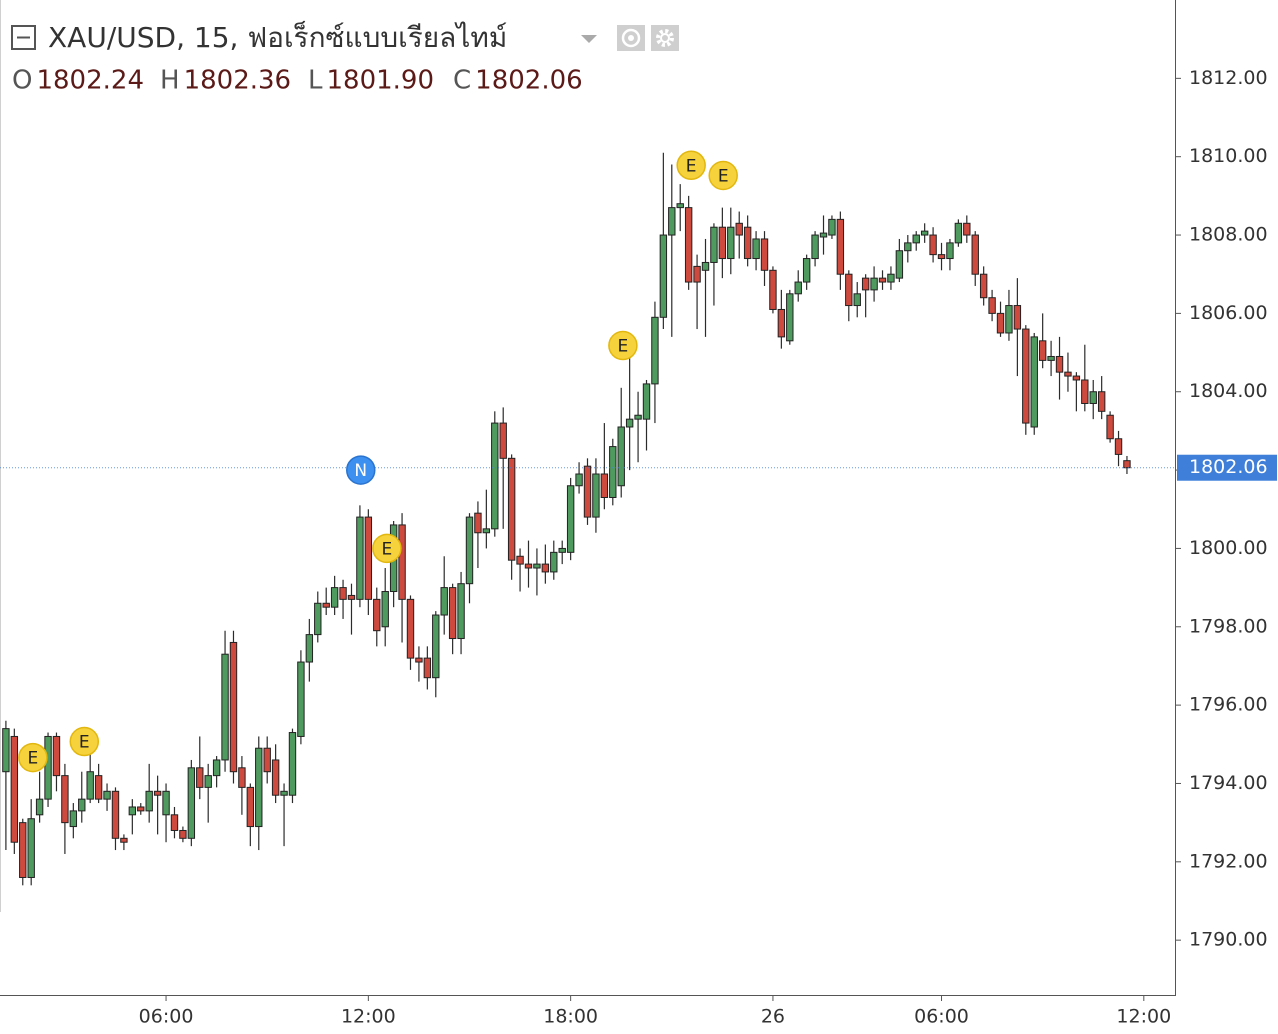  What do you see at coordinates (166, 1017) in the screenshot?
I see `x-tick-label: 06:00` at bounding box center [166, 1017].